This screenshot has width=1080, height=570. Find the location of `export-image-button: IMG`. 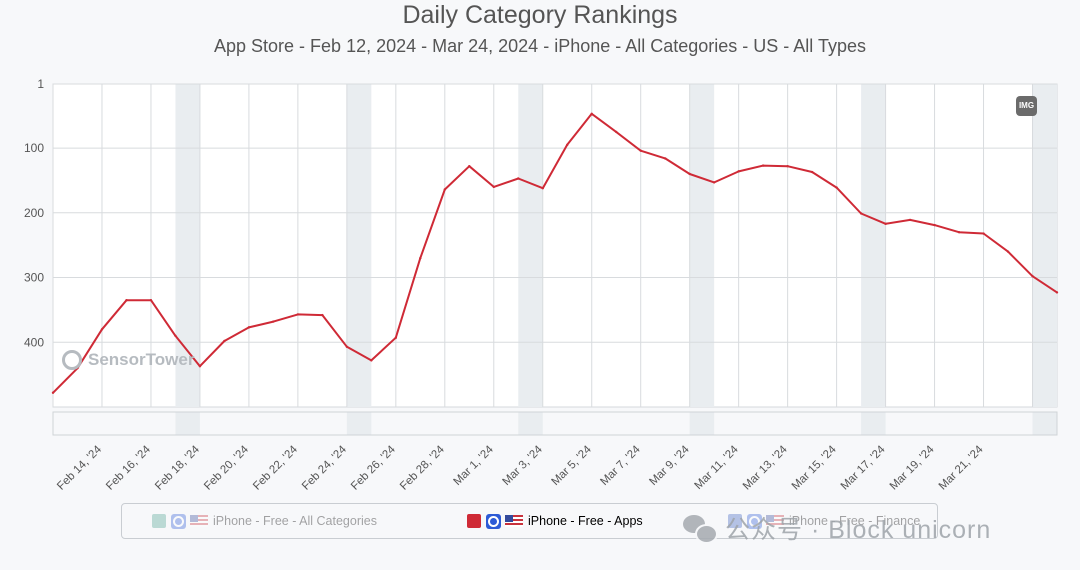

export-image-button: IMG is located at coordinates (1026, 106).